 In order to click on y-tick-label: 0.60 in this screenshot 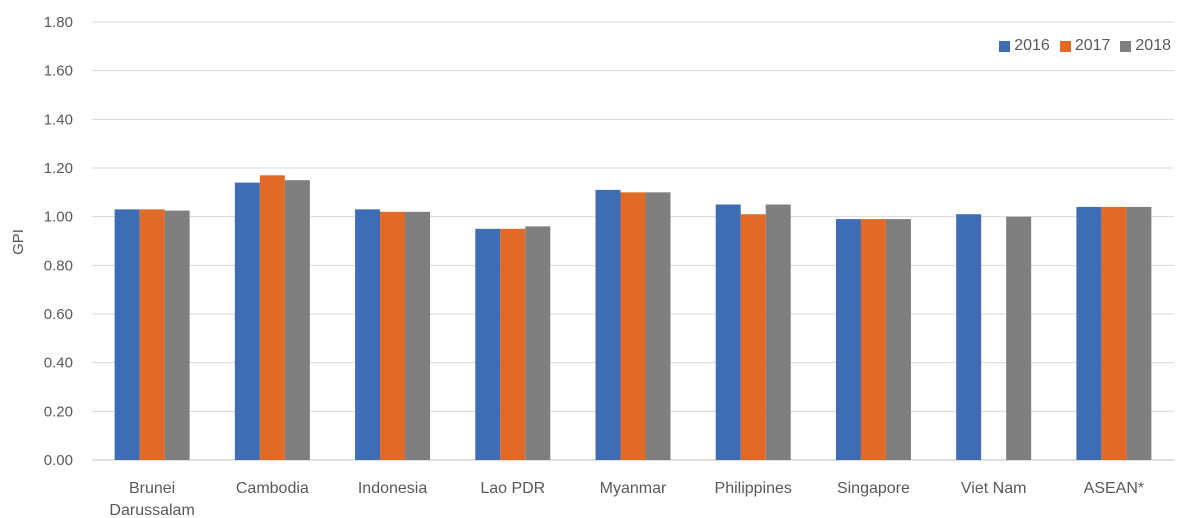, I will do `click(58, 314)`.